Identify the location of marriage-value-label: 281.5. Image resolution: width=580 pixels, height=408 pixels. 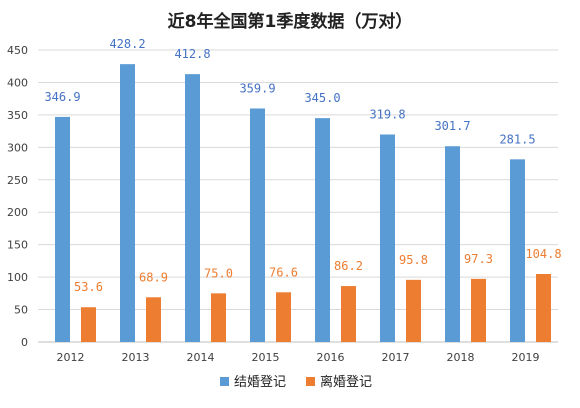
(517, 139).